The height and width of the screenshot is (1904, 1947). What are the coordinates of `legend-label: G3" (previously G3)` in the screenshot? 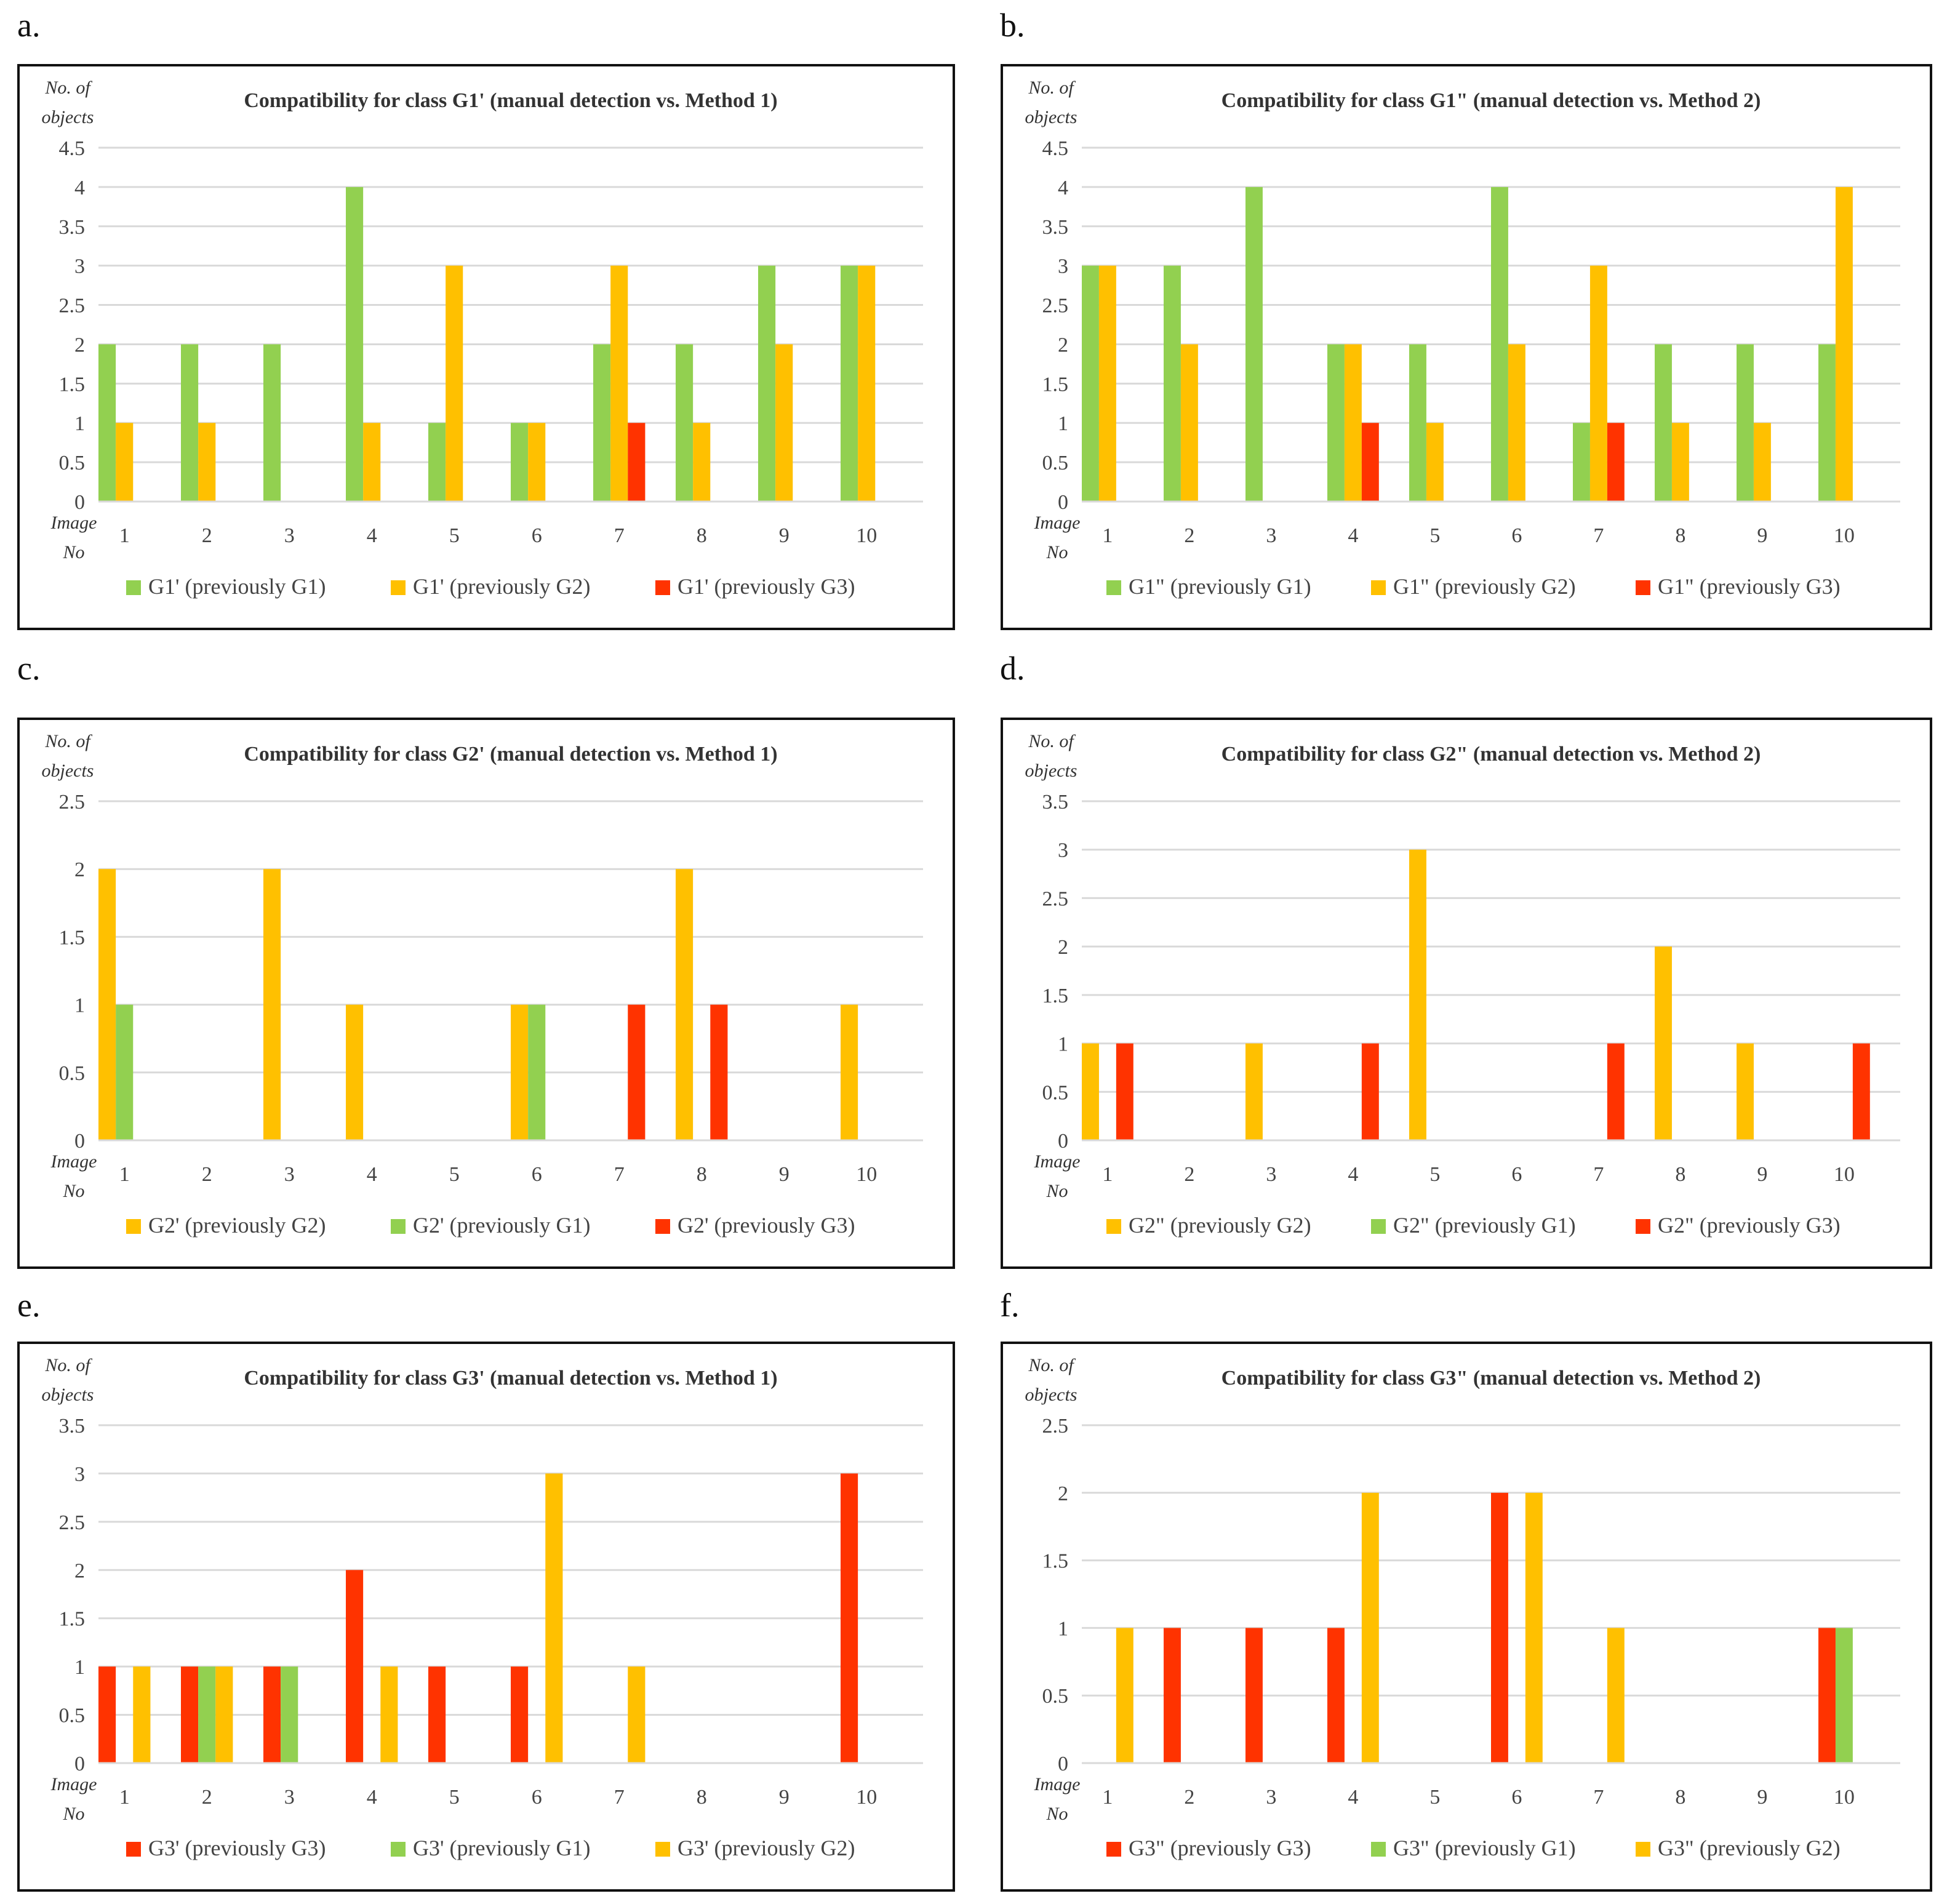 It's located at (1220, 1848).